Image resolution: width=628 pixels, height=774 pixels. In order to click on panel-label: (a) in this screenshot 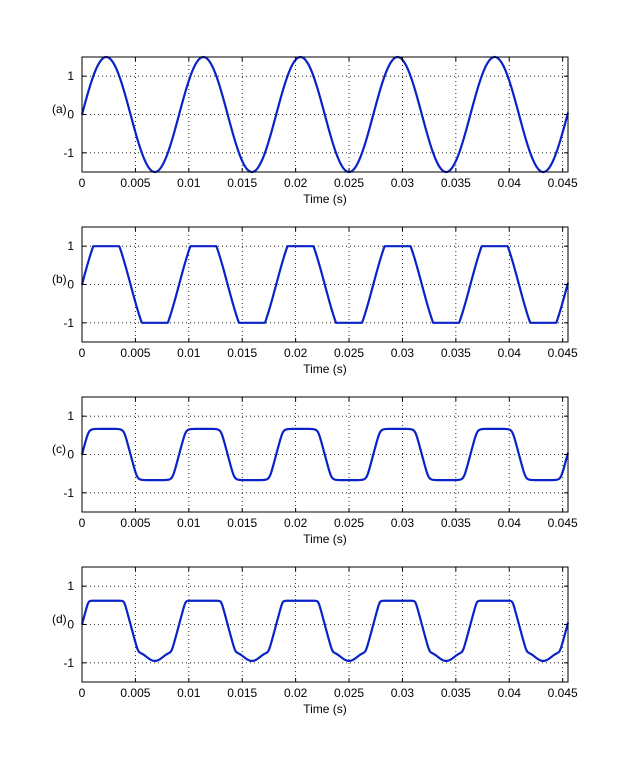, I will do `click(59, 109)`.